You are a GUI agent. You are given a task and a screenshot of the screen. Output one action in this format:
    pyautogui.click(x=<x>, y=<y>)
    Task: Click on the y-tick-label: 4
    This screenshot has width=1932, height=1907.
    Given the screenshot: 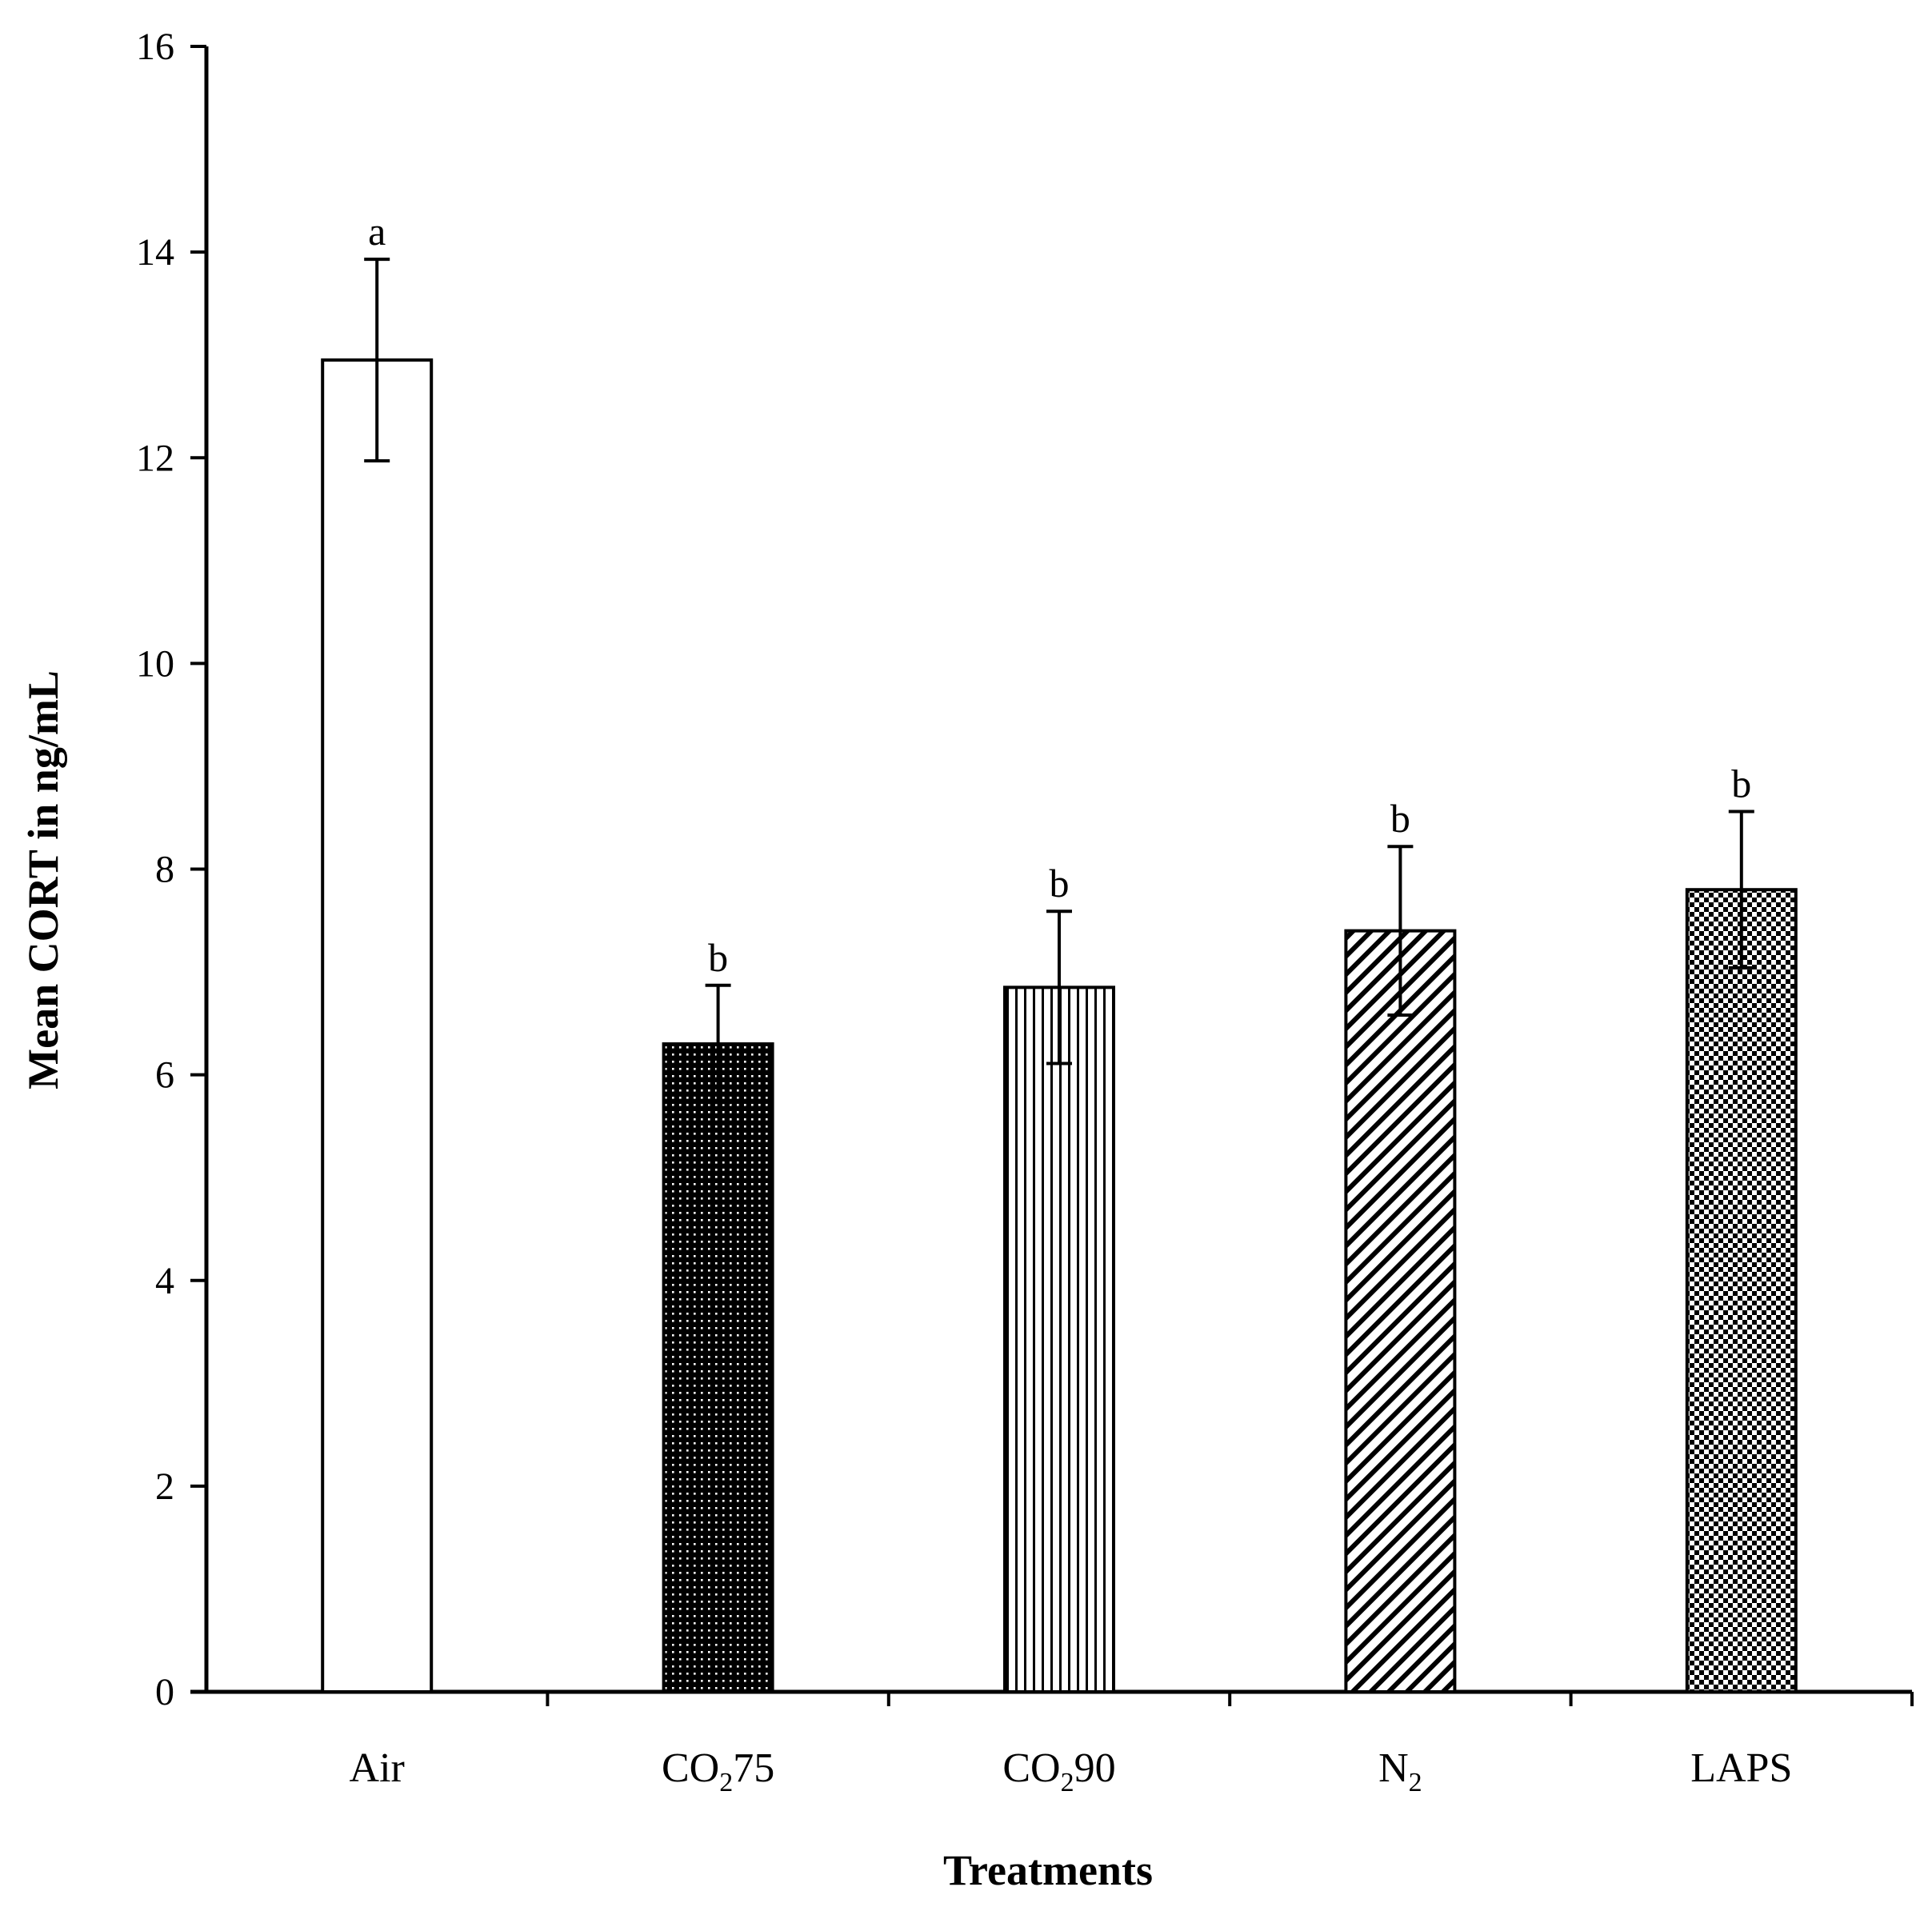 What is the action you would take?
    pyautogui.click(x=164, y=1281)
    